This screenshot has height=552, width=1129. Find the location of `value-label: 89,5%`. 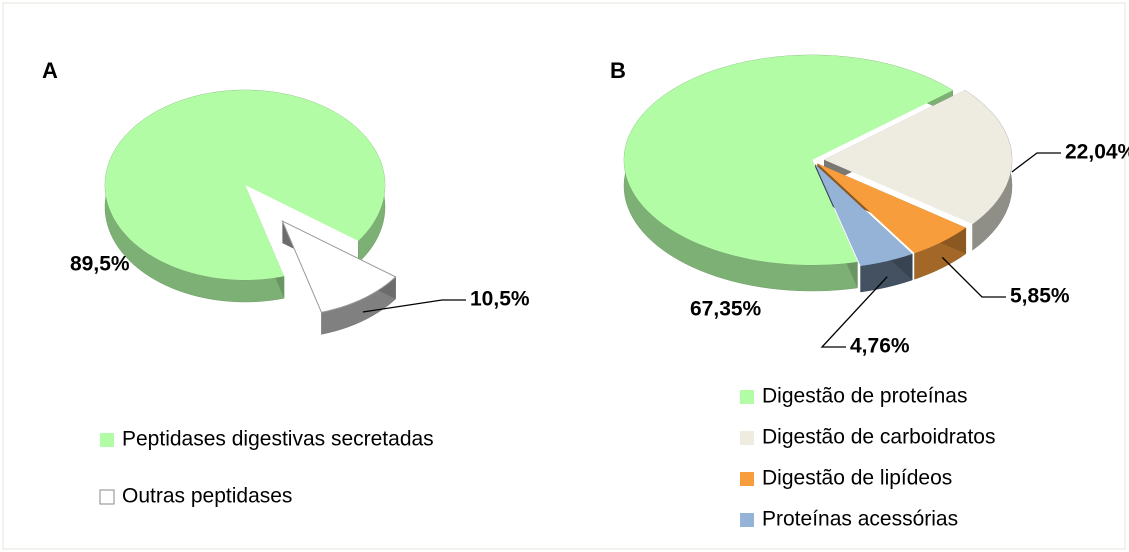

value-label: 89,5% is located at coordinates (100, 264).